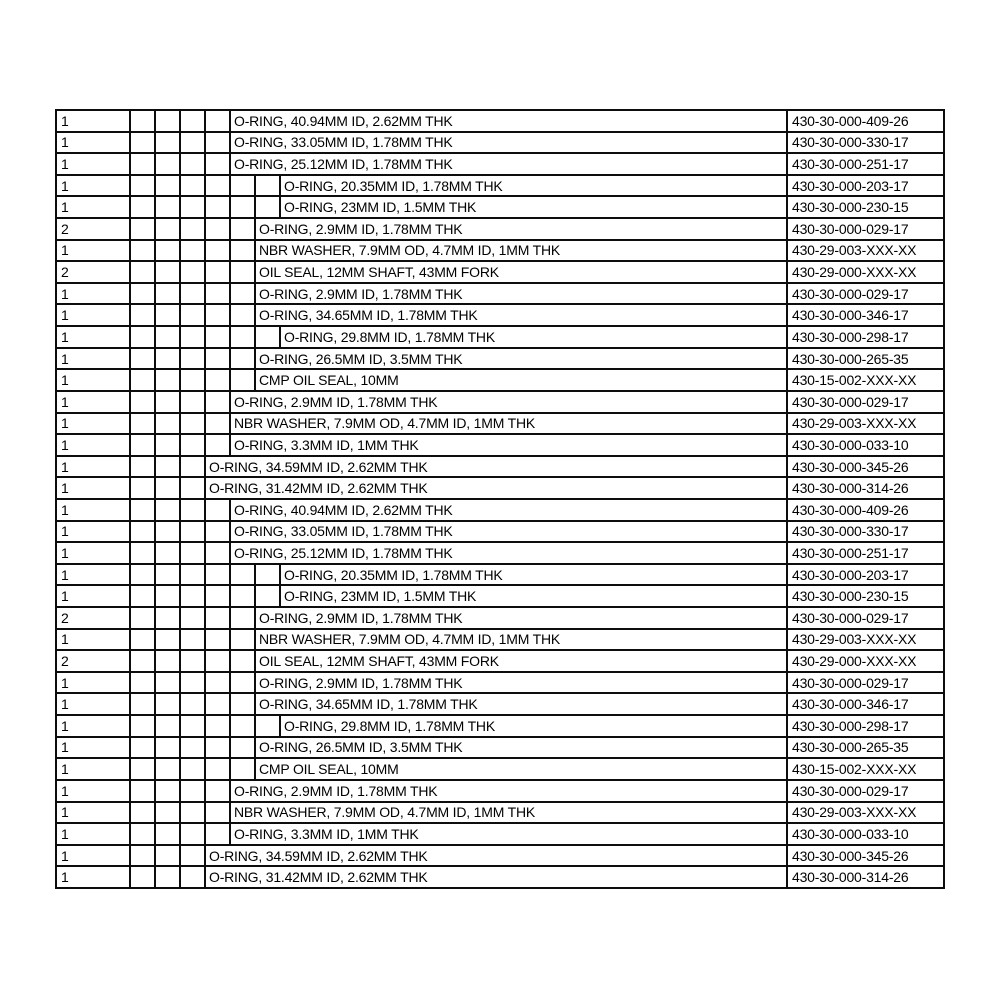 This screenshot has height=1000, width=1000. What do you see at coordinates (864, 704) in the screenshot?
I see `part-number-cell: 430-30-000-346-17` at bounding box center [864, 704].